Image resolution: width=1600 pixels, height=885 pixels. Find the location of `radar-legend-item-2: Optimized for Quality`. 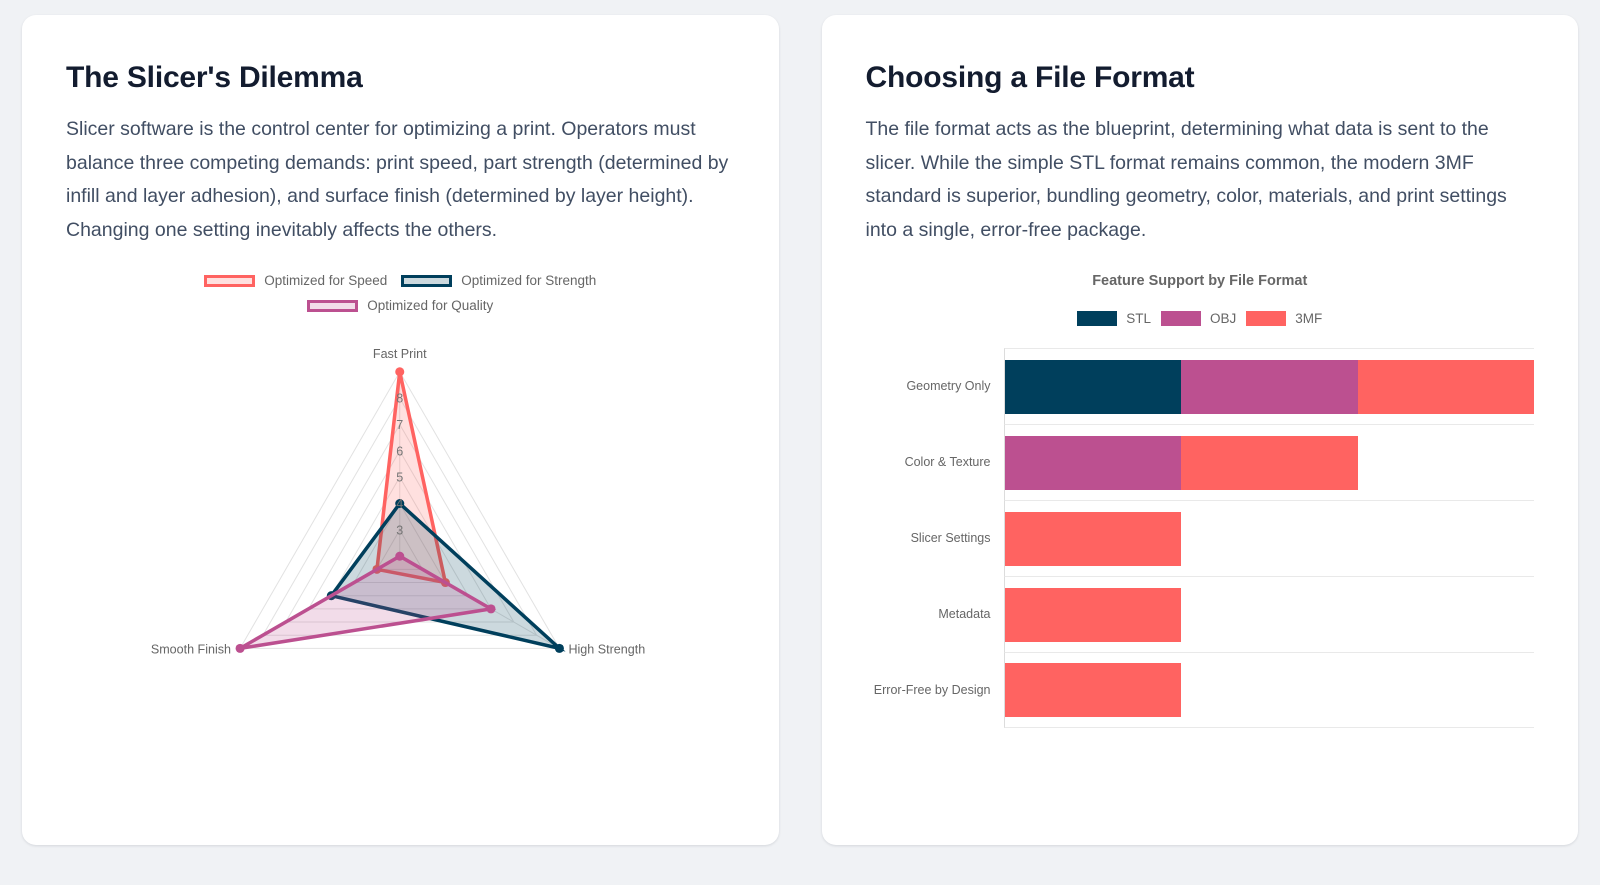

radar-legend-item-2: Optimized for Quality is located at coordinates (400, 305).